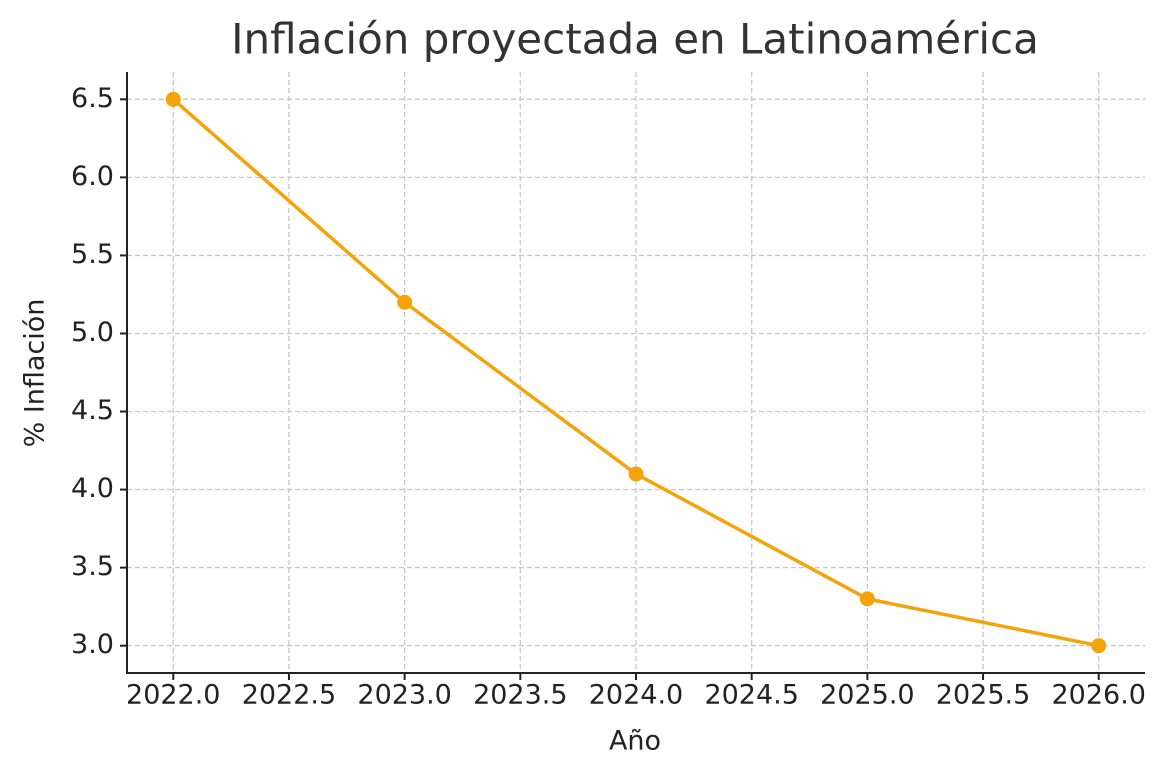 This screenshot has width=1176, height=780. I want to click on y-tick-label: 6.5, so click(92, 98).